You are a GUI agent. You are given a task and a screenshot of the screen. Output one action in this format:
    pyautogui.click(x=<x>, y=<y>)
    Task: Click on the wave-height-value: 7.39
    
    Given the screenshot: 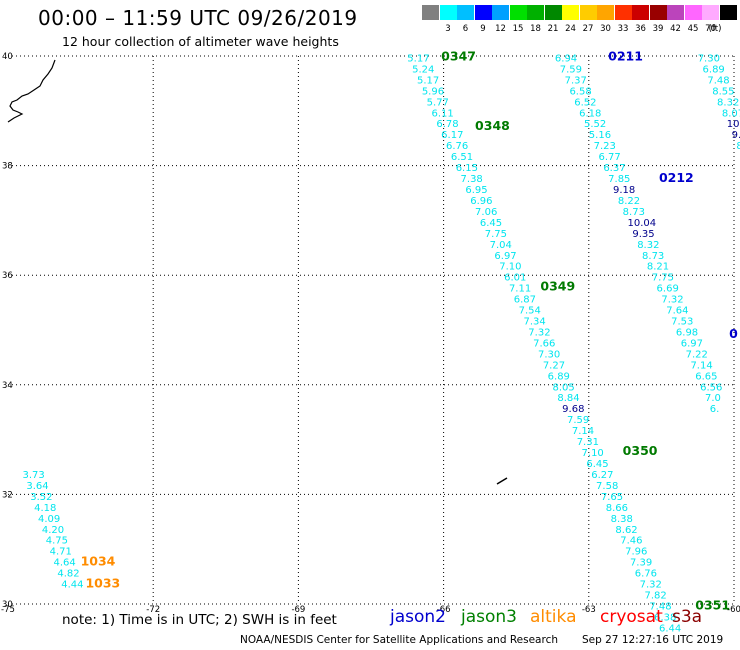 What is the action you would take?
    pyautogui.click(x=641, y=563)
    